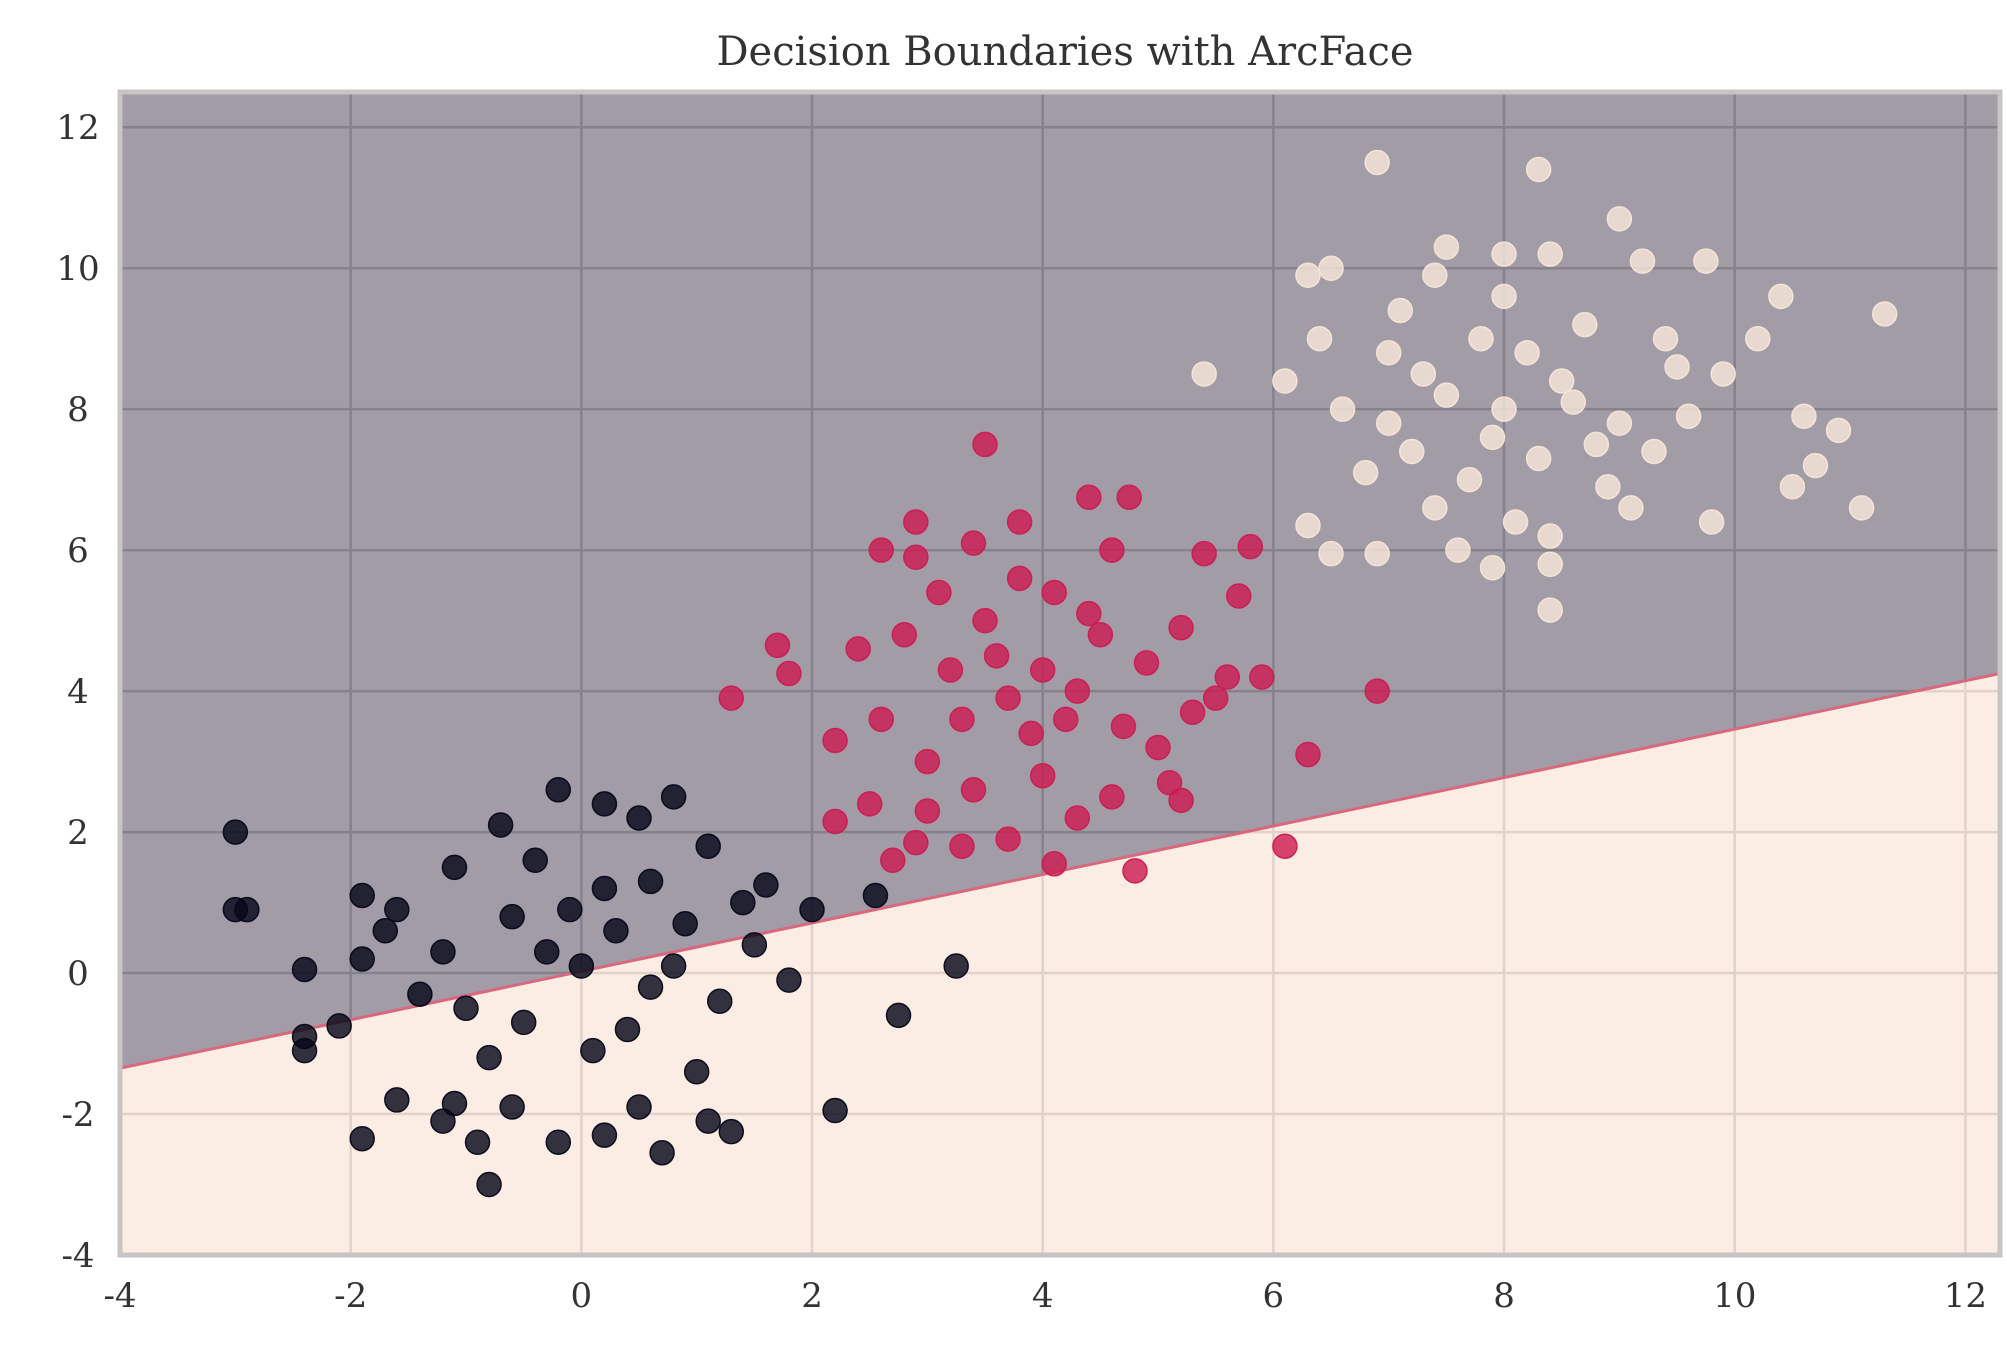  Describe the element at coordinates (812, 1296) in the screenshot. I see `x-tick-label-3: 2` at that location.